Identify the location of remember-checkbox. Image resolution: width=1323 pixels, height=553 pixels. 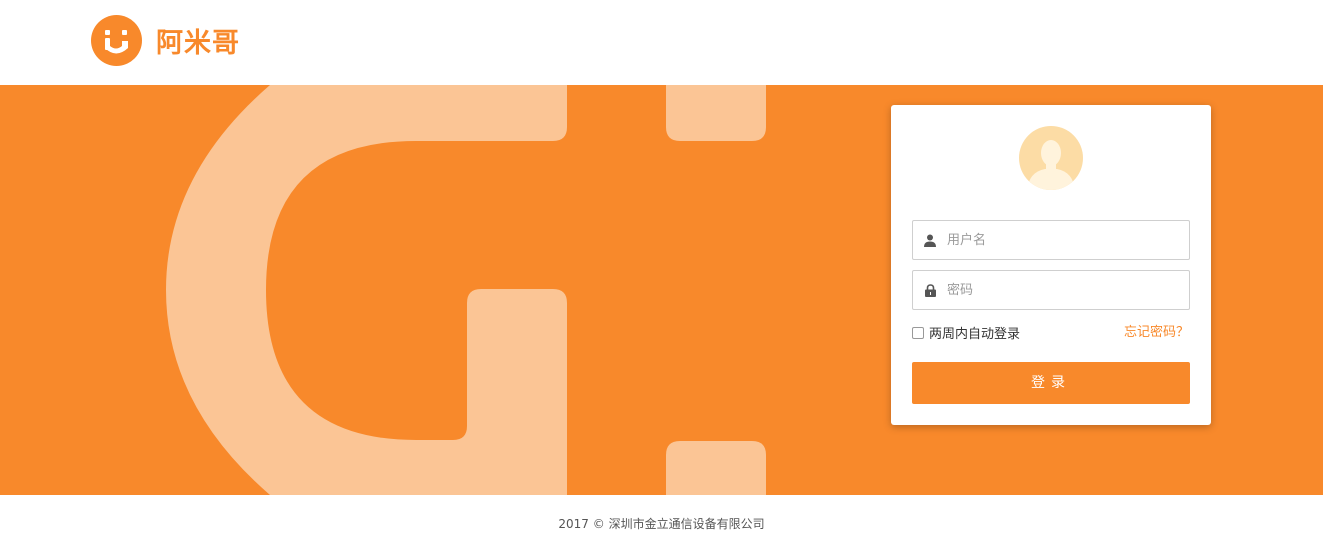
(918, 332).